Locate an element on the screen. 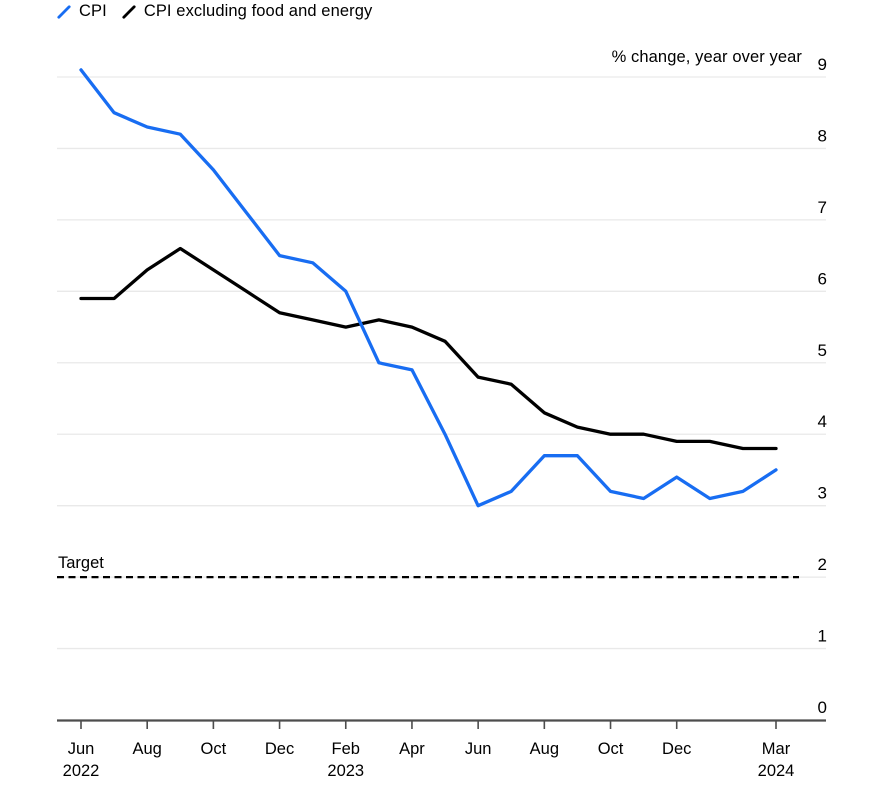  cpi-line-icon is located at coordinates (64, 11).